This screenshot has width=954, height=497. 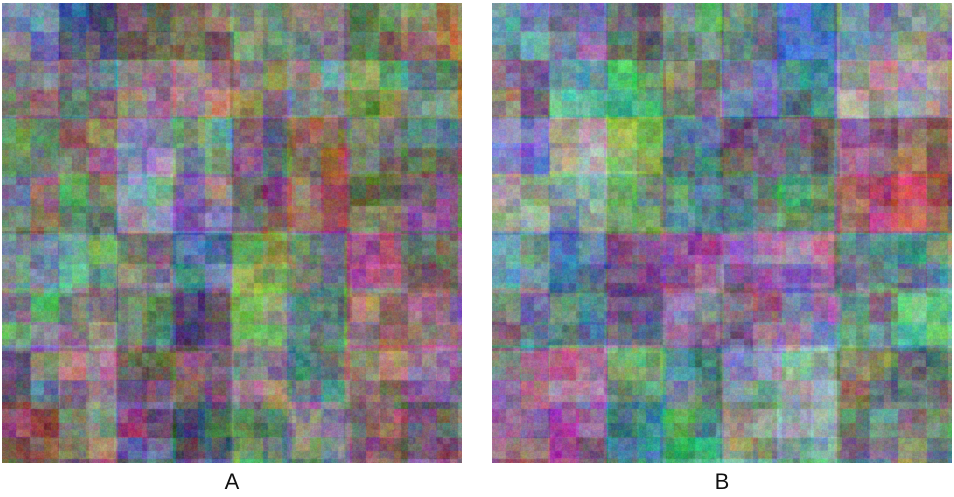 I want to click on panel-a-label: A, so click(x=232, y=481).